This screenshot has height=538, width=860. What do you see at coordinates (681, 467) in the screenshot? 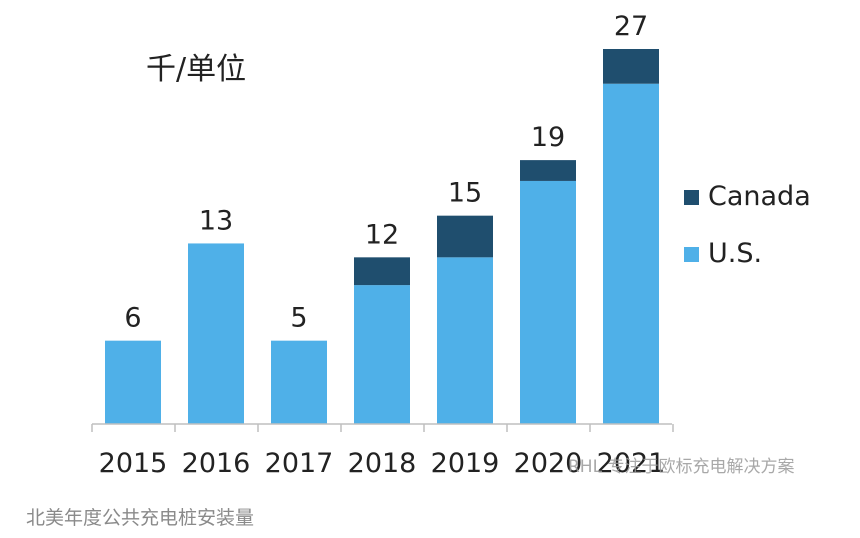
I see `watermark: RHL 专注于欧标充电解决方案` at bounding box center [681, 467].